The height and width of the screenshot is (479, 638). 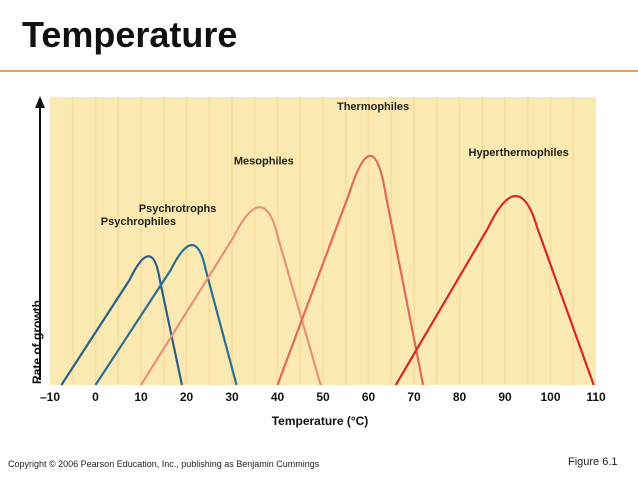 I want to click on x-tick-label: 50, so click(x=323, y=397).